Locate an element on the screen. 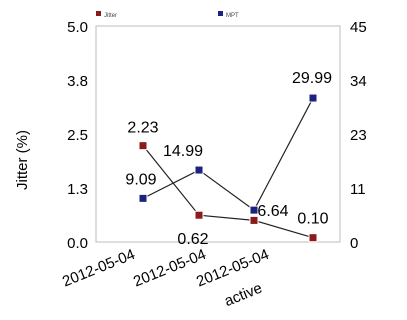  data-label: 0.62 is located at coordinates (192, 239).